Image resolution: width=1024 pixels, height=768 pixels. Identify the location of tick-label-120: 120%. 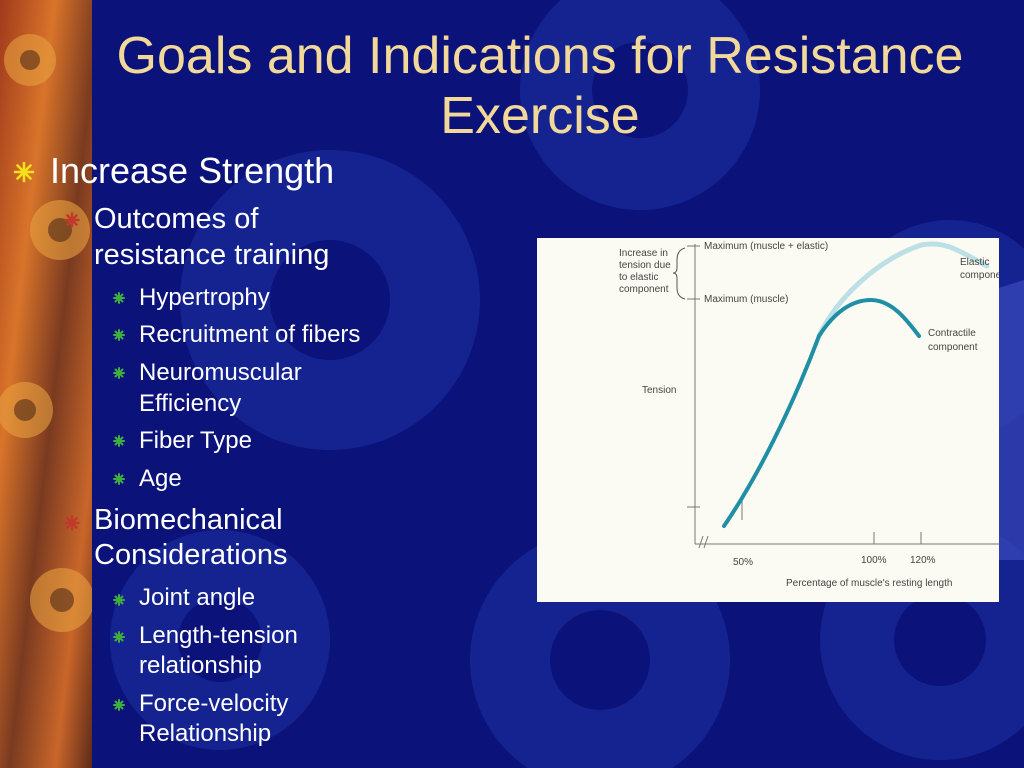
(923, 560).